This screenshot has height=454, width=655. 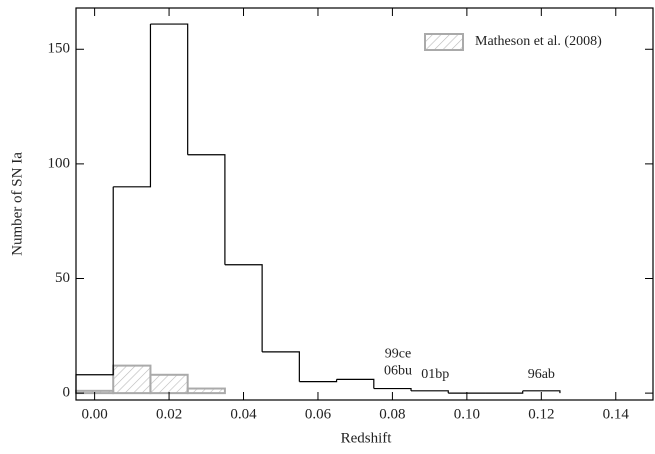 What do you see at coordinates (392, 414) in the screenshot?
I see `x-tick-label: 0.08` at bounding box center [392, 414].